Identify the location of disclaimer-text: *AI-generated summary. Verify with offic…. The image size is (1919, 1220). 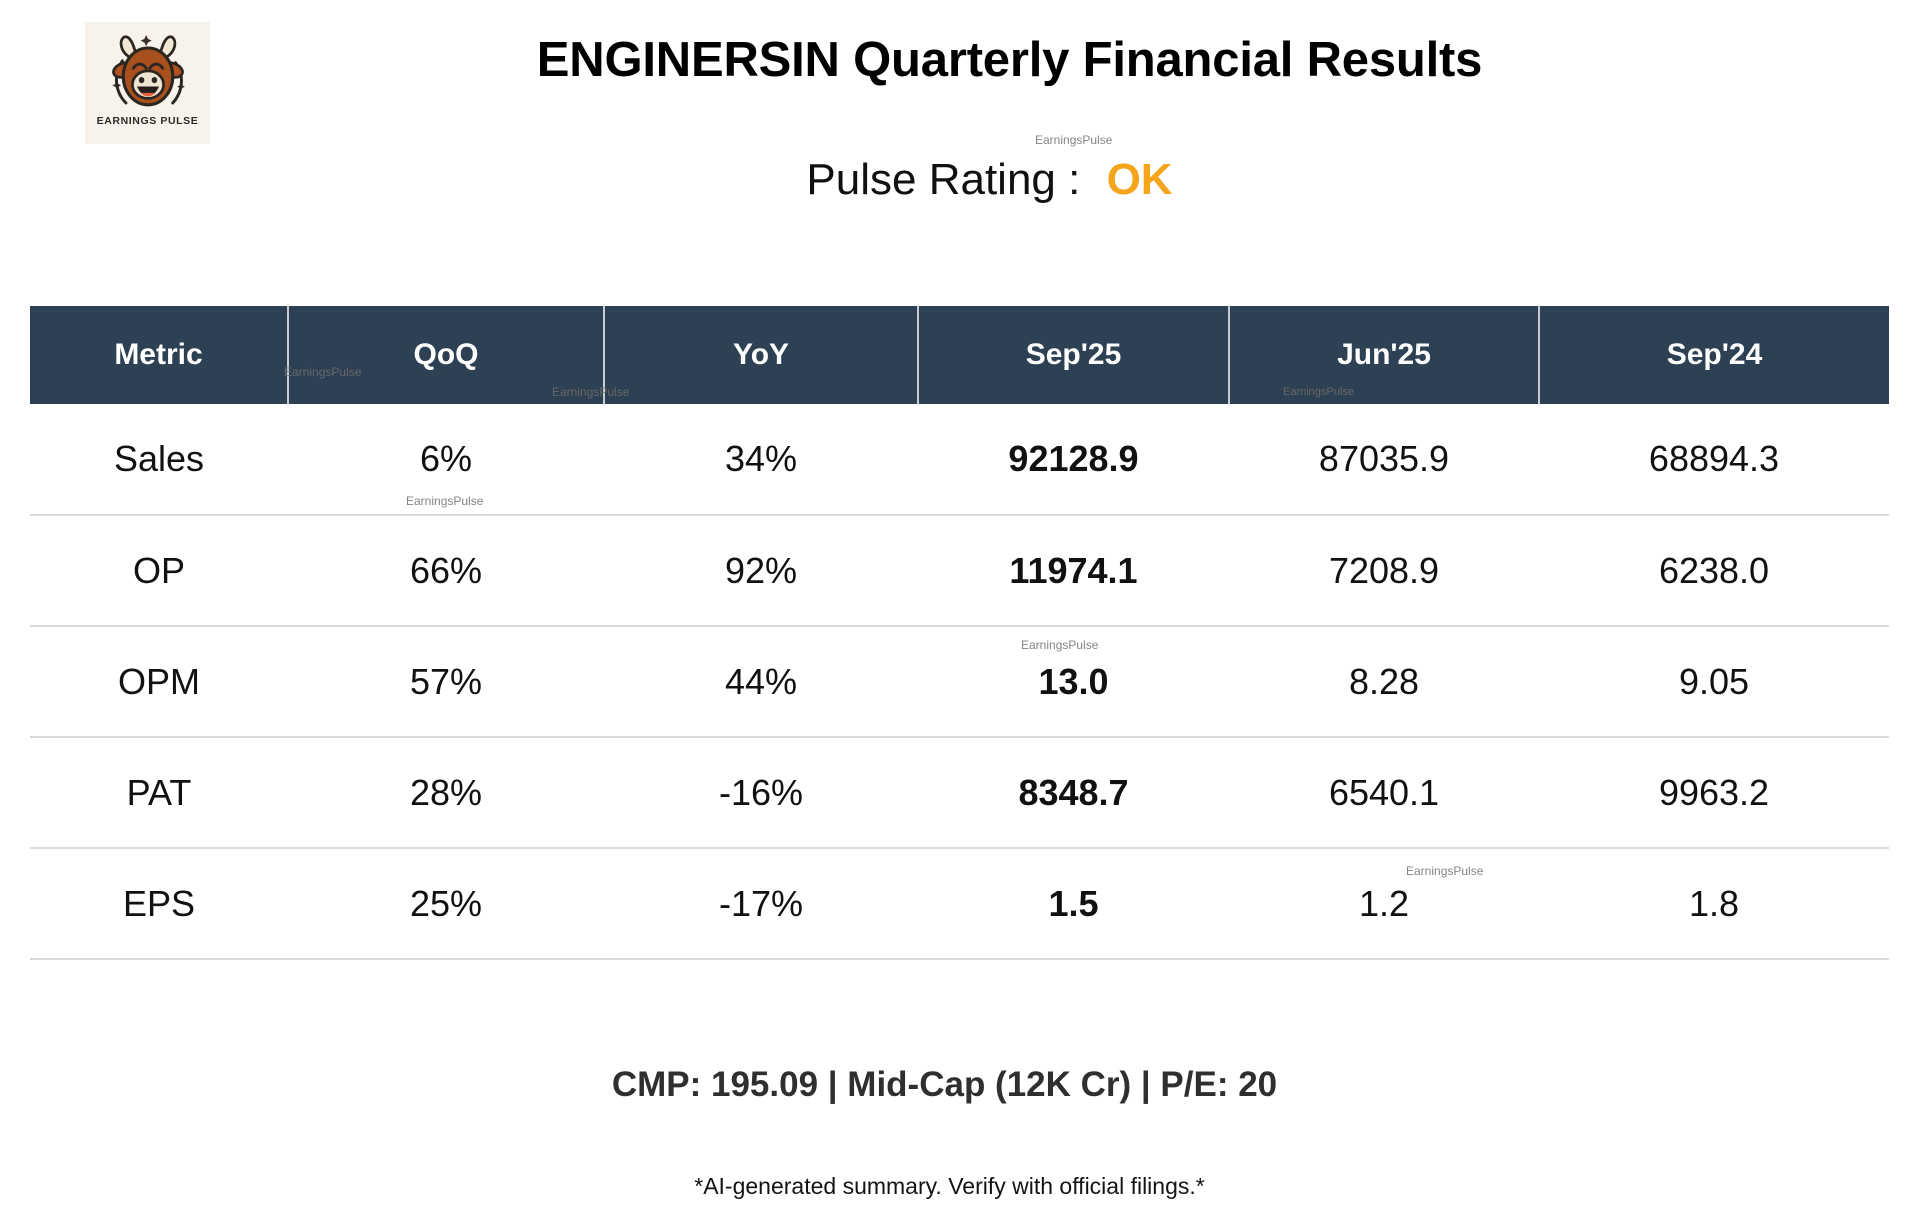
(949, 1186).